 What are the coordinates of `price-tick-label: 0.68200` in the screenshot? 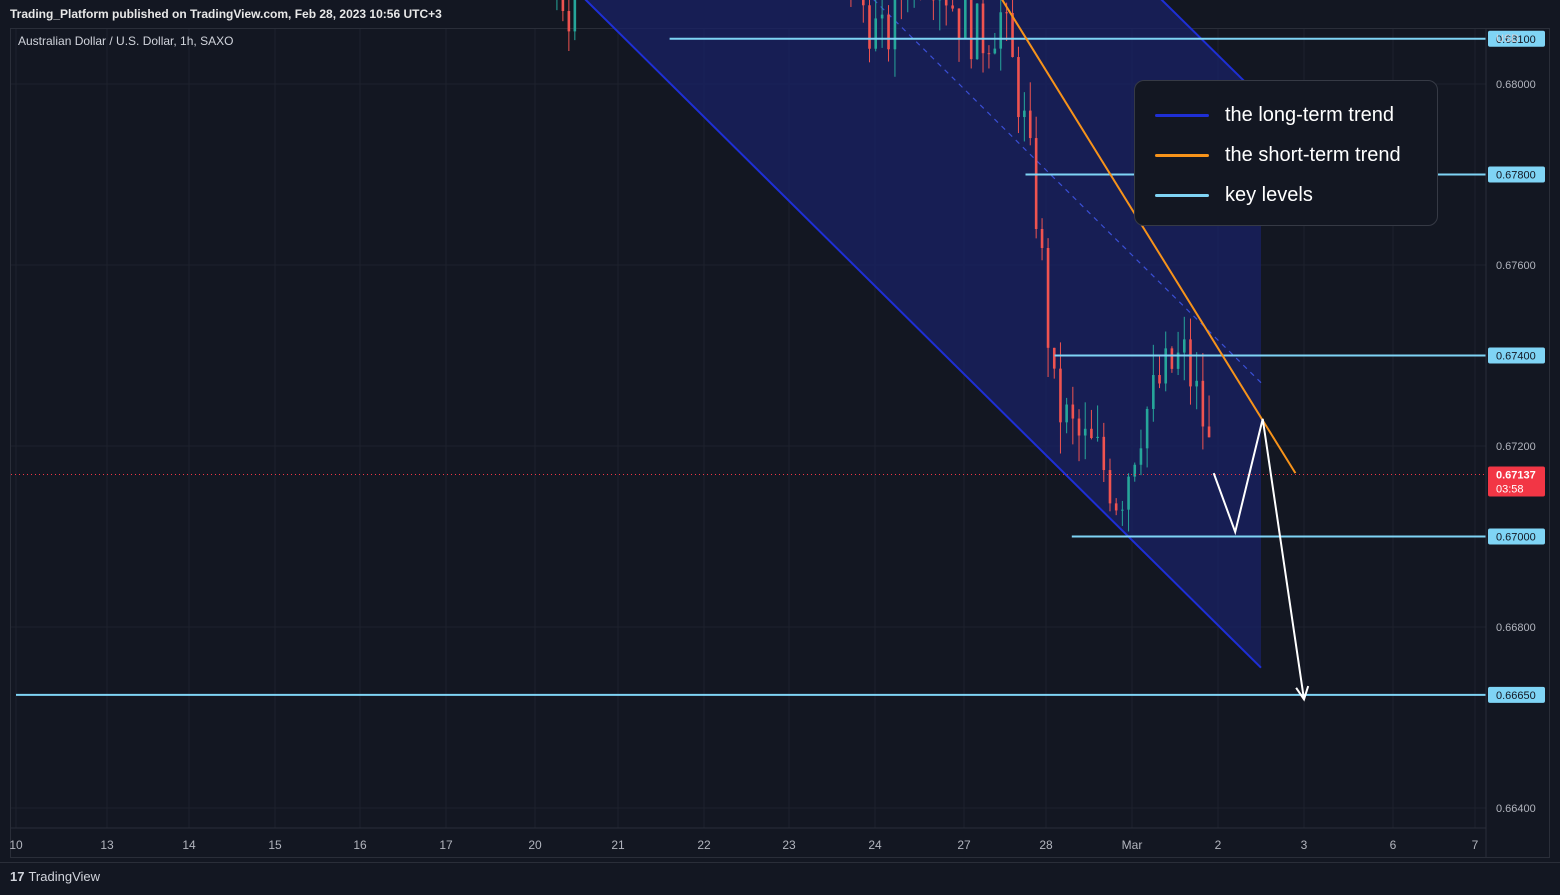 It's located at (1516, 0).